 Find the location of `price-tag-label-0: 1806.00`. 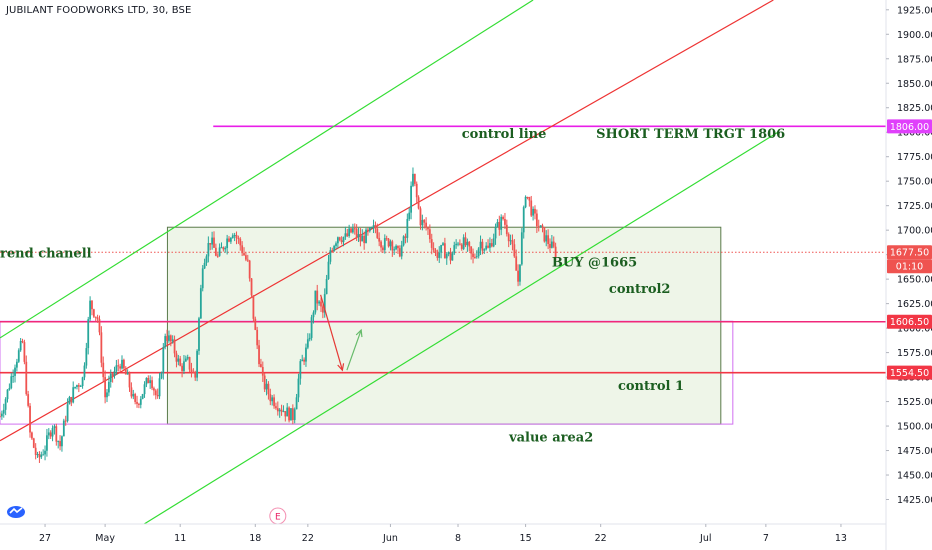

price-tag-label-0: 1806.00 is located at coordinates (909, 127).